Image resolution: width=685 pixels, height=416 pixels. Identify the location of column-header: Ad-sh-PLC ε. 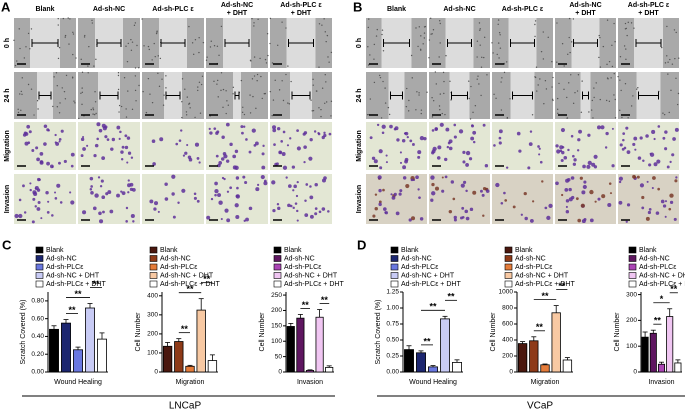
(649, 5).